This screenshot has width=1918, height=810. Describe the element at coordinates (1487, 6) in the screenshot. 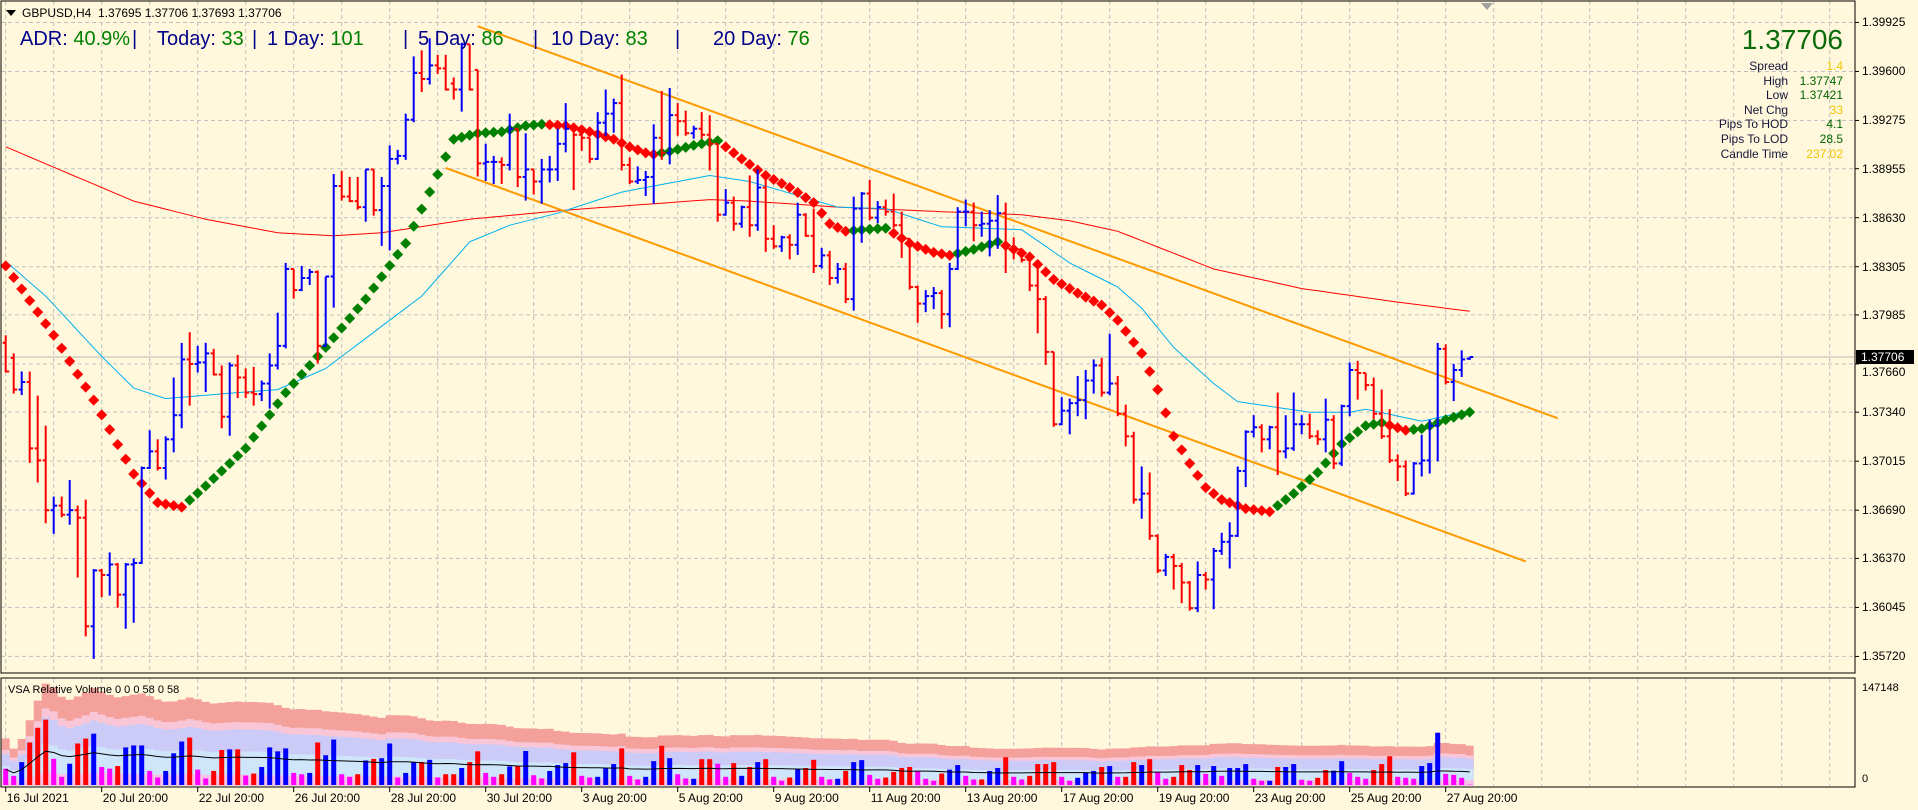

I see `chart-shift-marker-icon` at that location.